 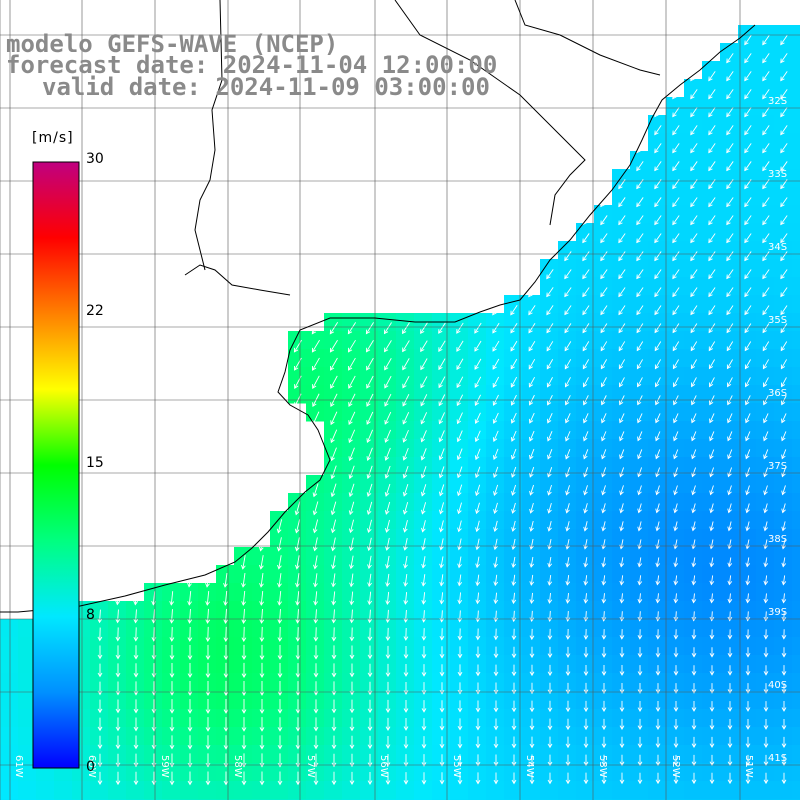 I want to click on lon-label: 60W, so click(x=91, y=766).